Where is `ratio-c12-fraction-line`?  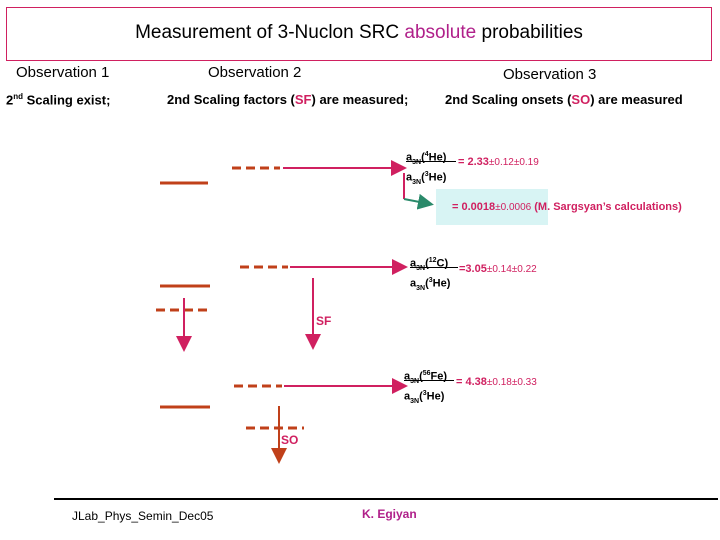 ratio-c12-fraction-line is located at coordinates (434, 267).